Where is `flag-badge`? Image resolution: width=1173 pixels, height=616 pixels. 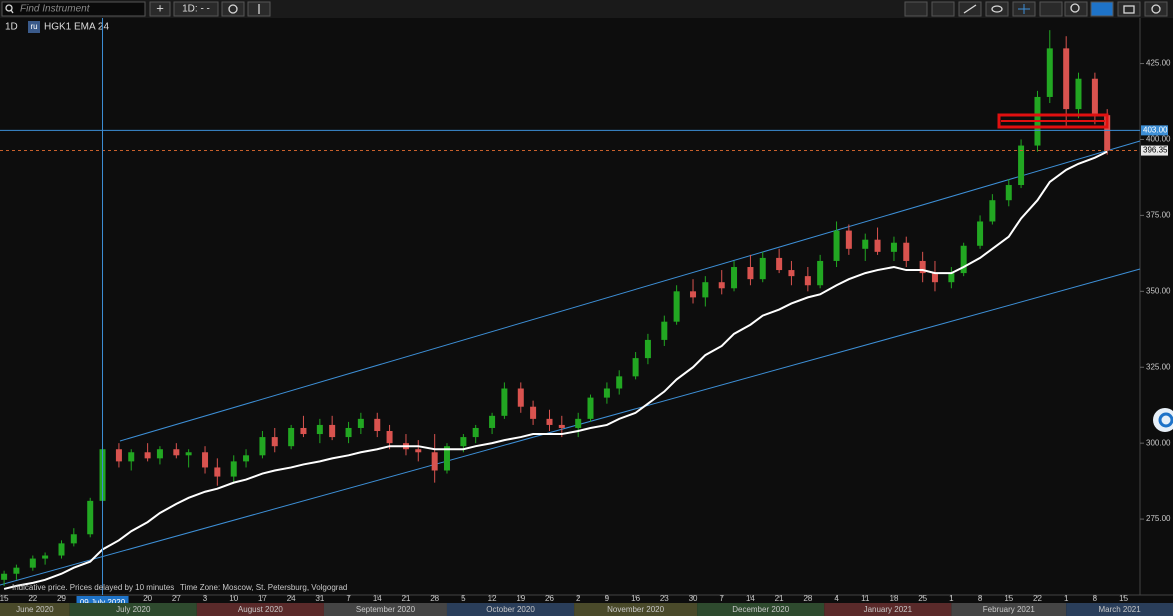
flag-badge is located at coordinates (34, 27).